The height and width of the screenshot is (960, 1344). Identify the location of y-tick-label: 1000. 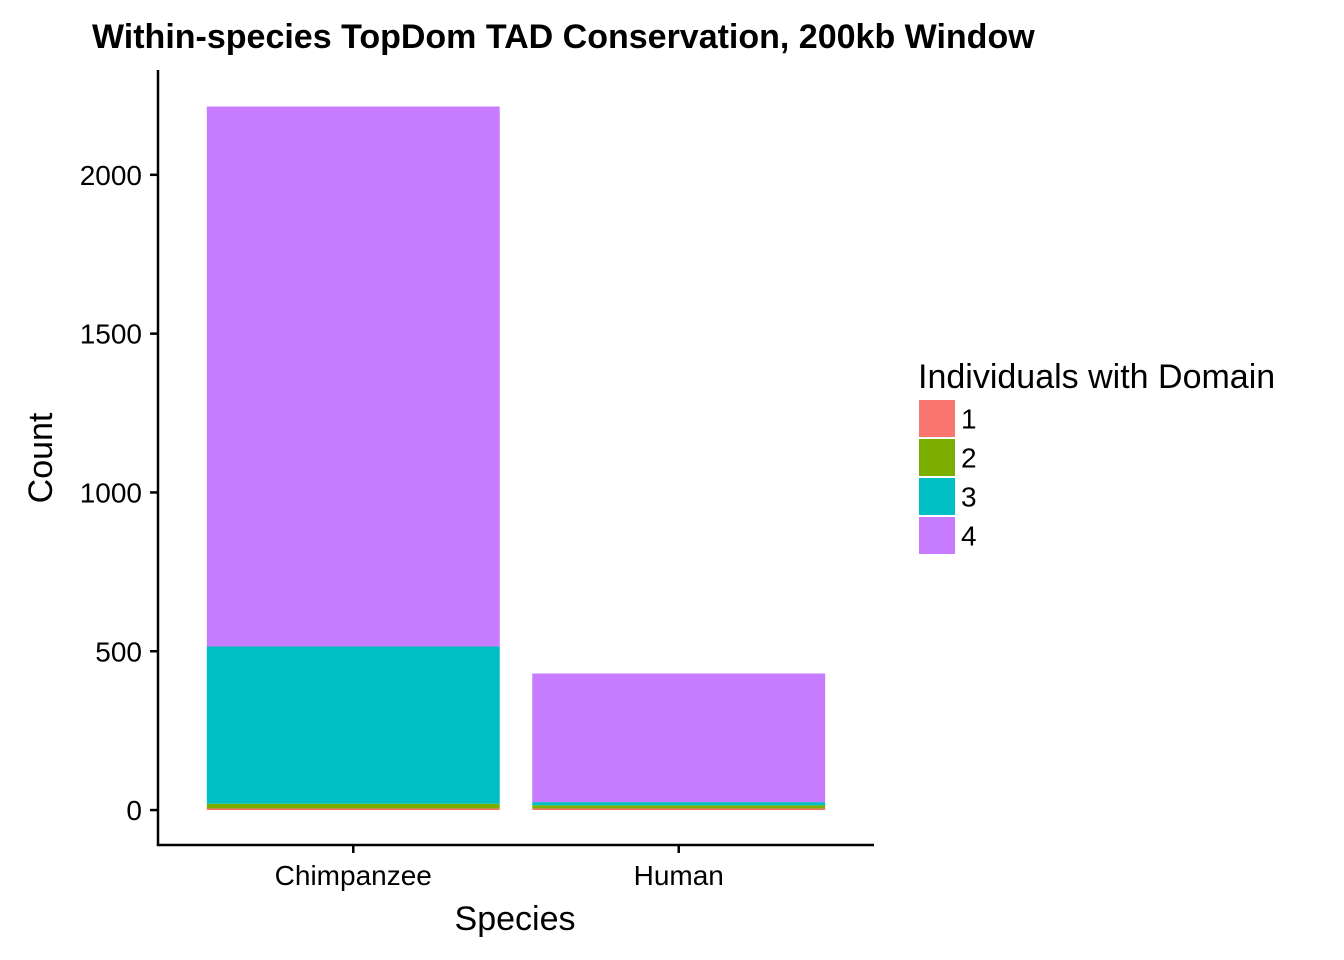
(111, 492).